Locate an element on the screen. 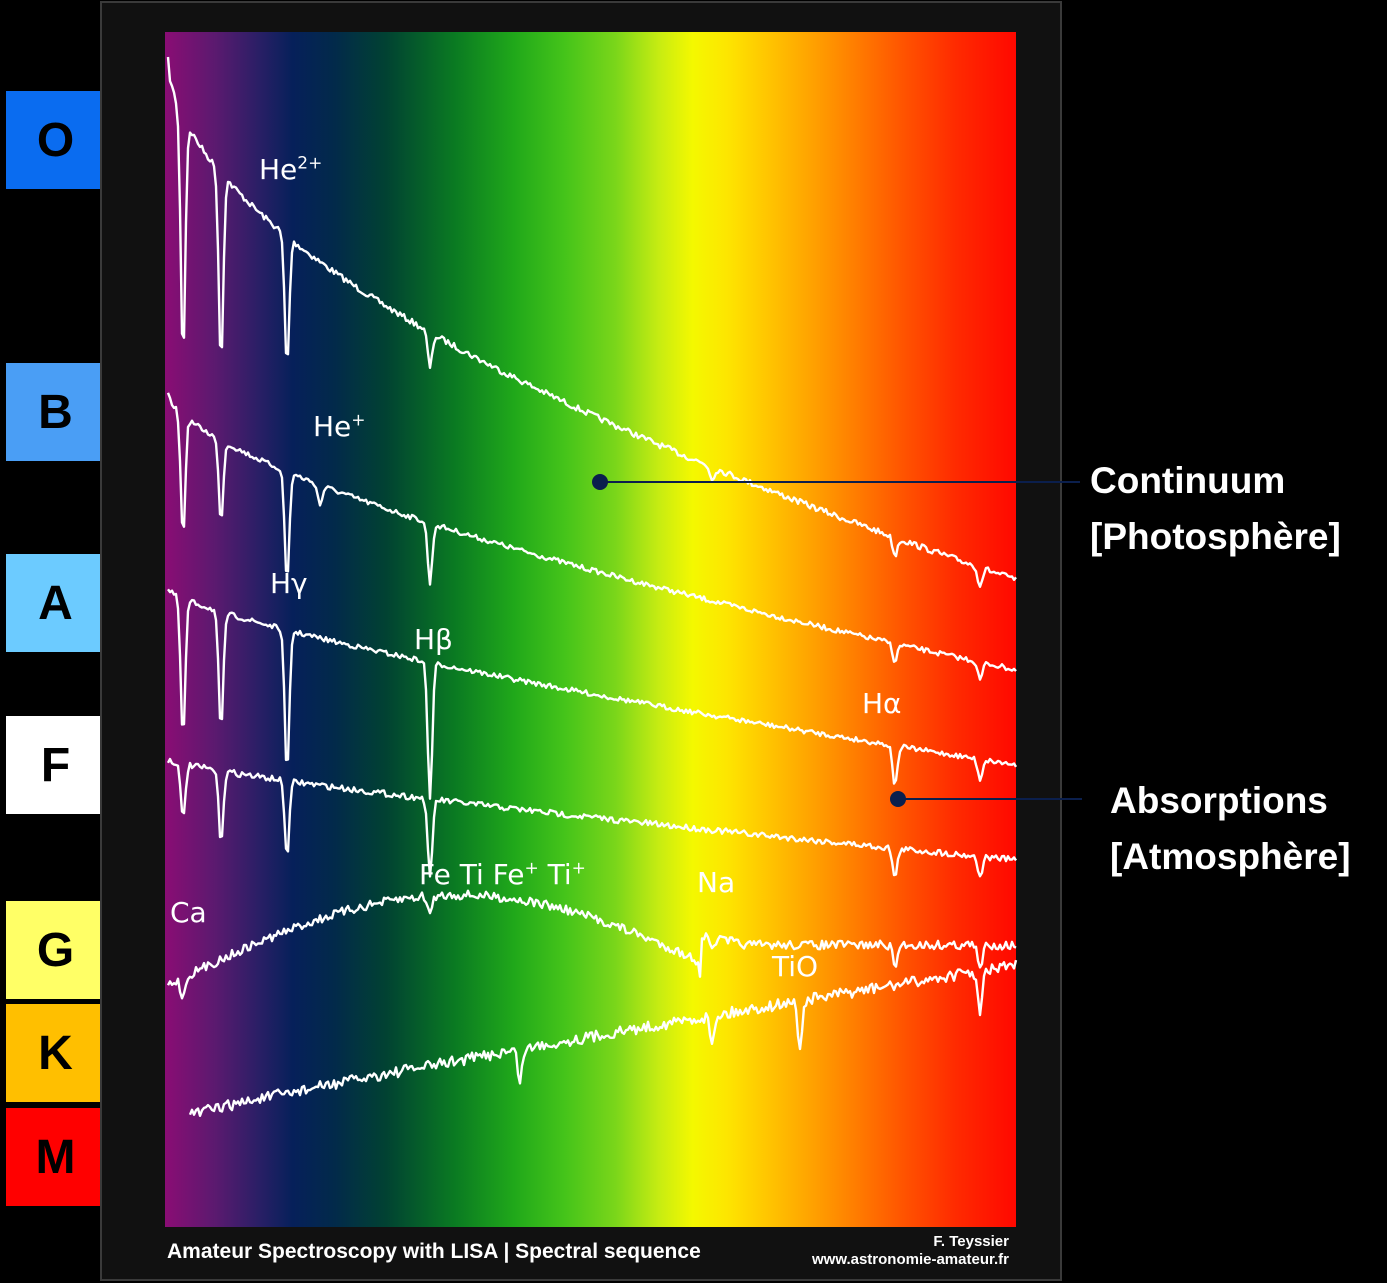 This screenshot has height=1283, width=1387. label-ca: Ca is located at coordinates (188, 912).